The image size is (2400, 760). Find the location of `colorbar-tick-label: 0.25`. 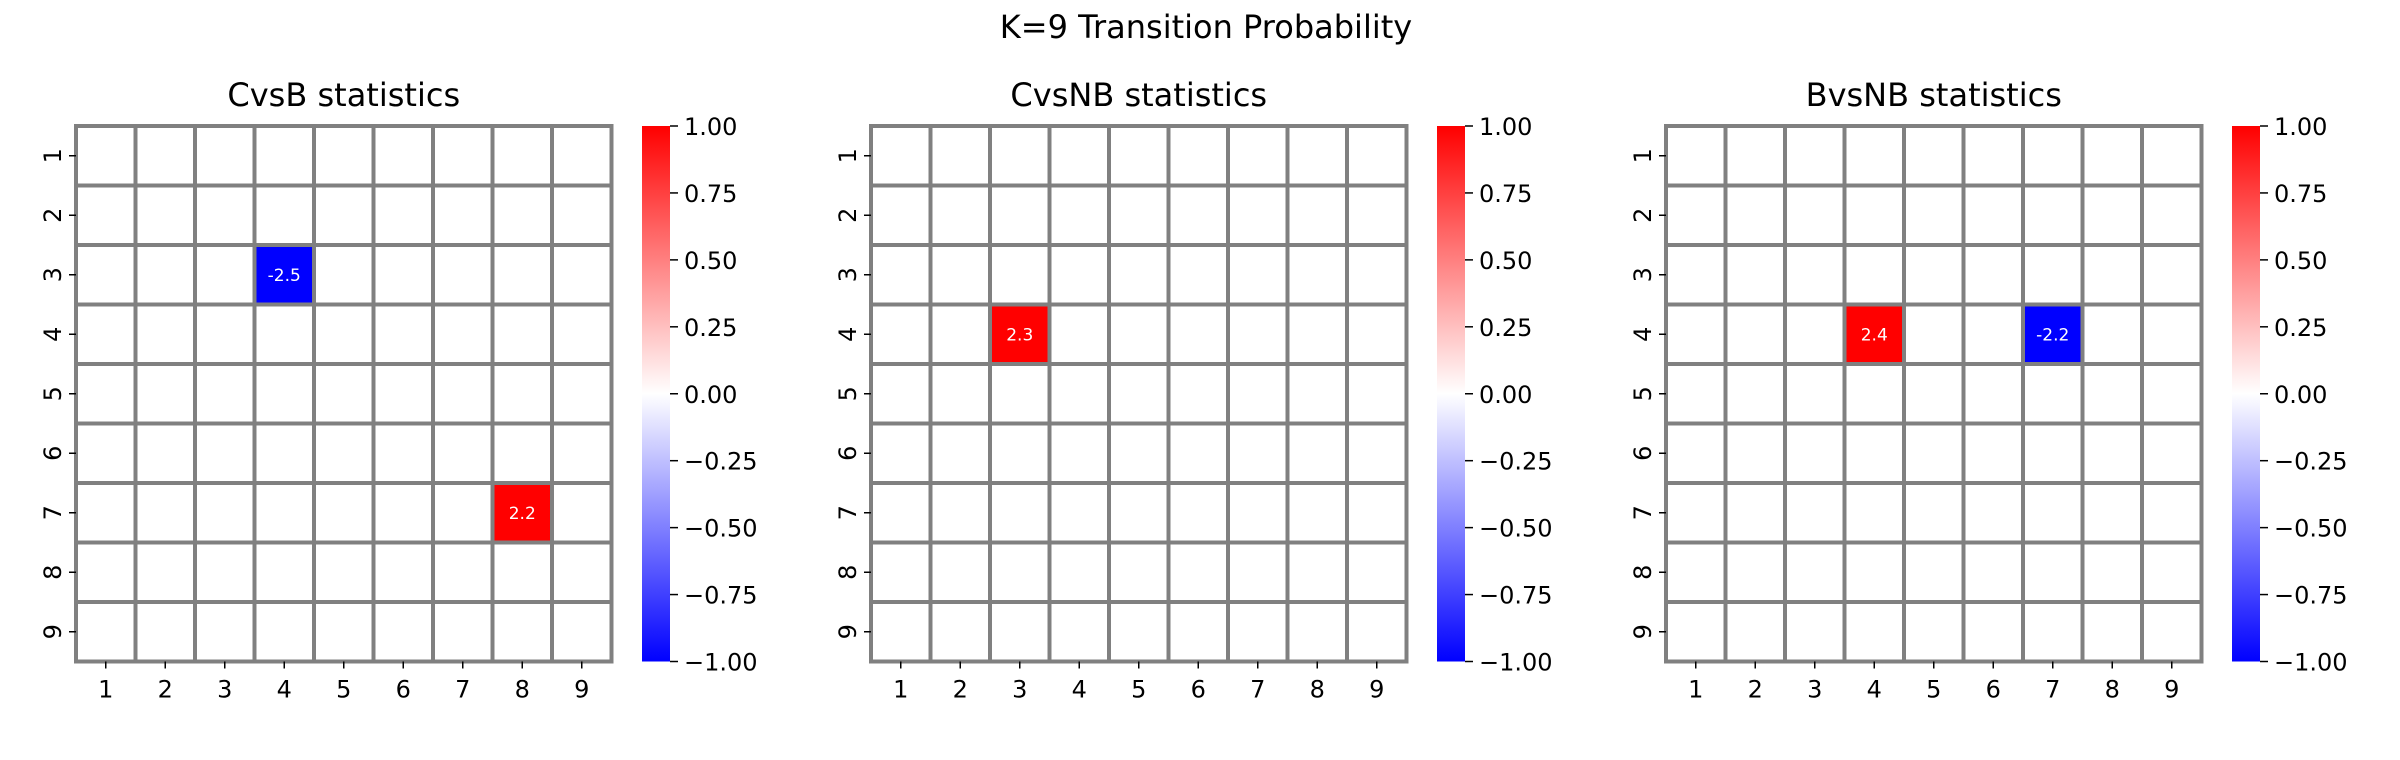

colorbar-tick-label: 0.25 is located at coordinates (2300, 328).